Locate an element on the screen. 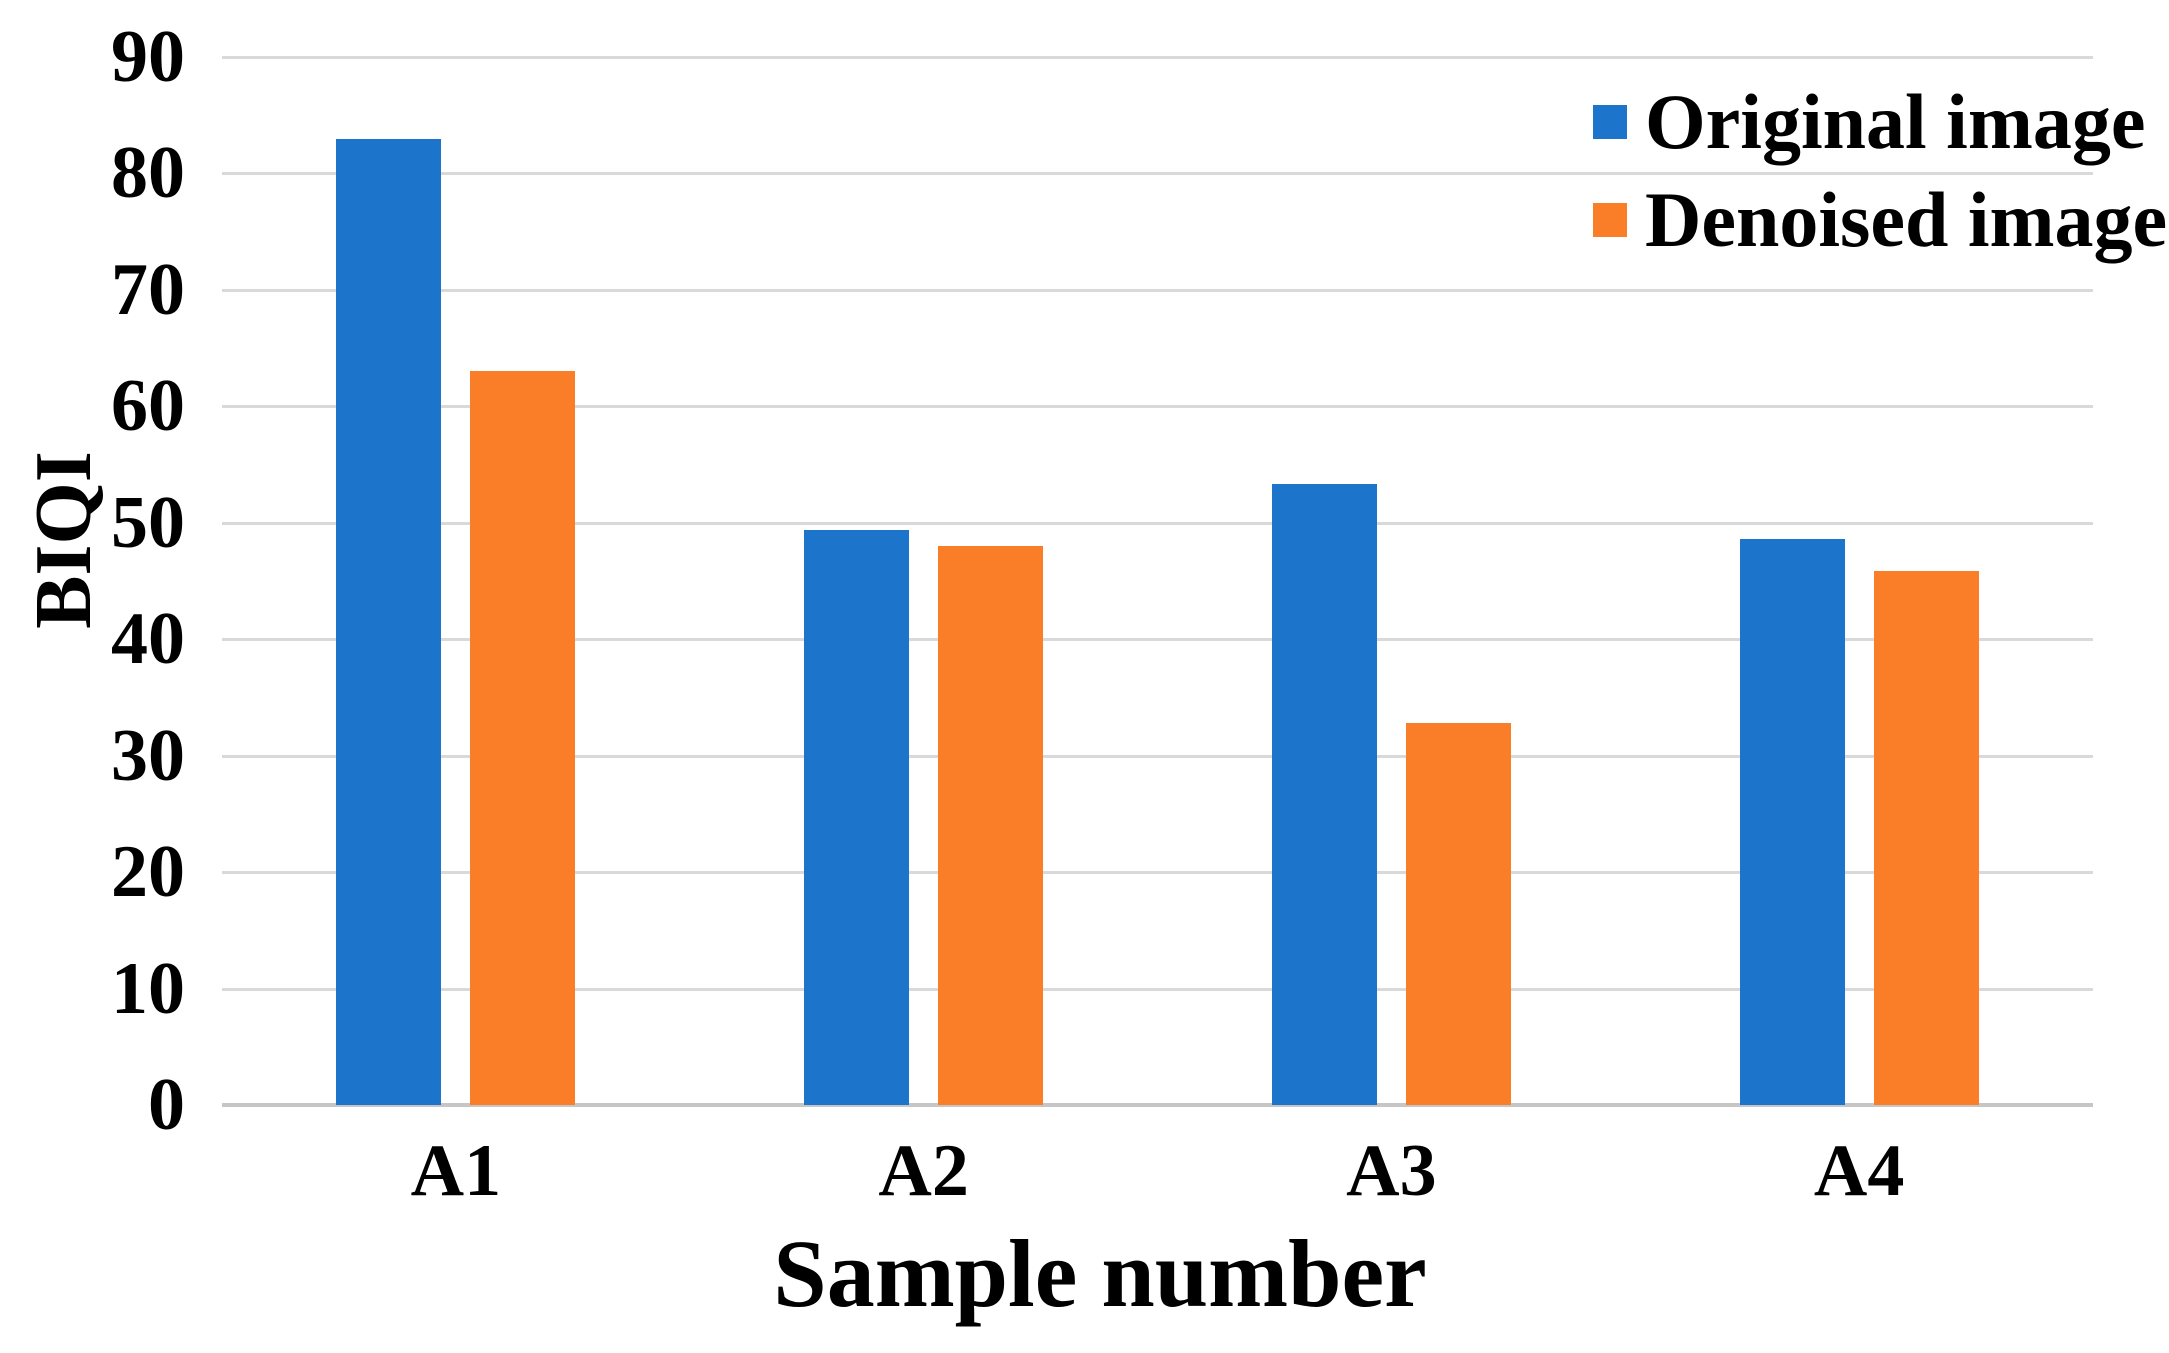 The image size is (2169, 1353). x-tick-label-A3: A3 is located at coordinates (1391, 1171).